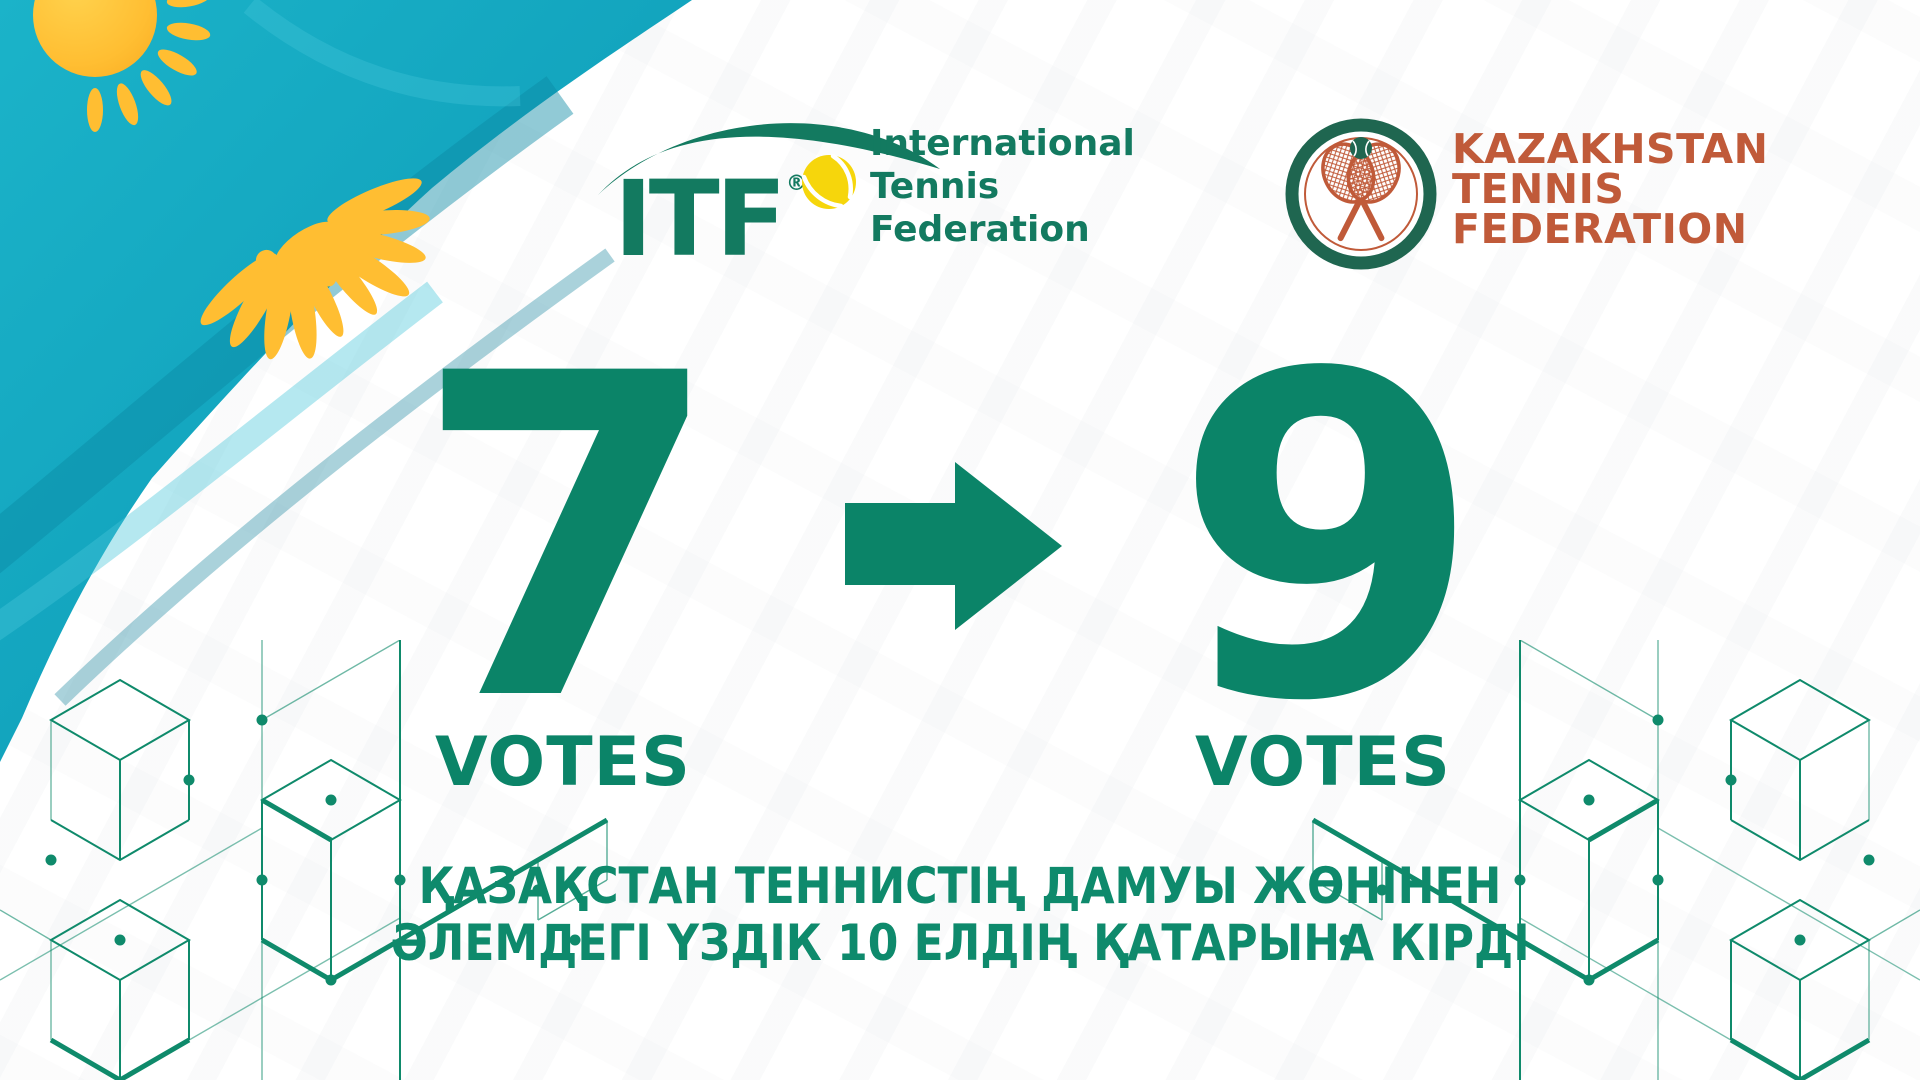  I want to click on ktf-name: KAZAKHSTAN TENNIS FEDERATION, so click(1610, 189).